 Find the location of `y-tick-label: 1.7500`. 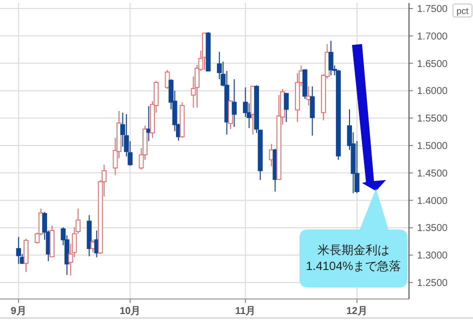

y-tick-label: 1.7500 is located at coordinates (432, 9).